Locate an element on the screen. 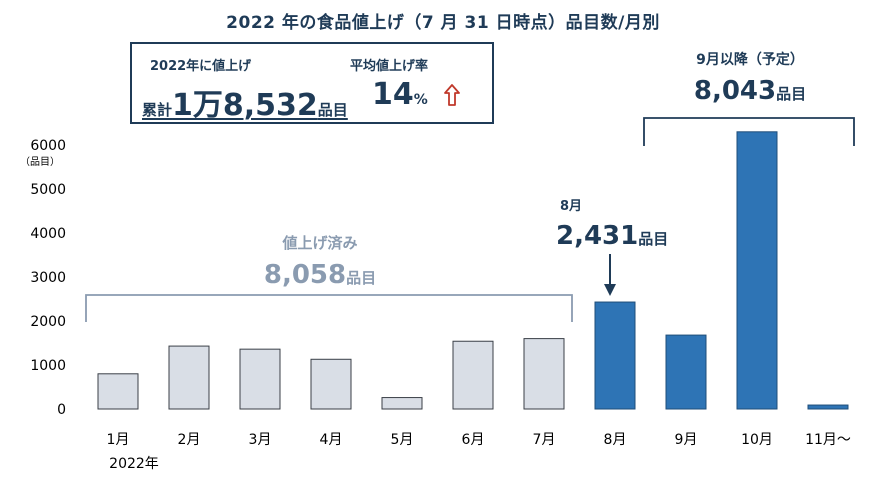  done-unit: 品目 is located at coordinates (361, 278).